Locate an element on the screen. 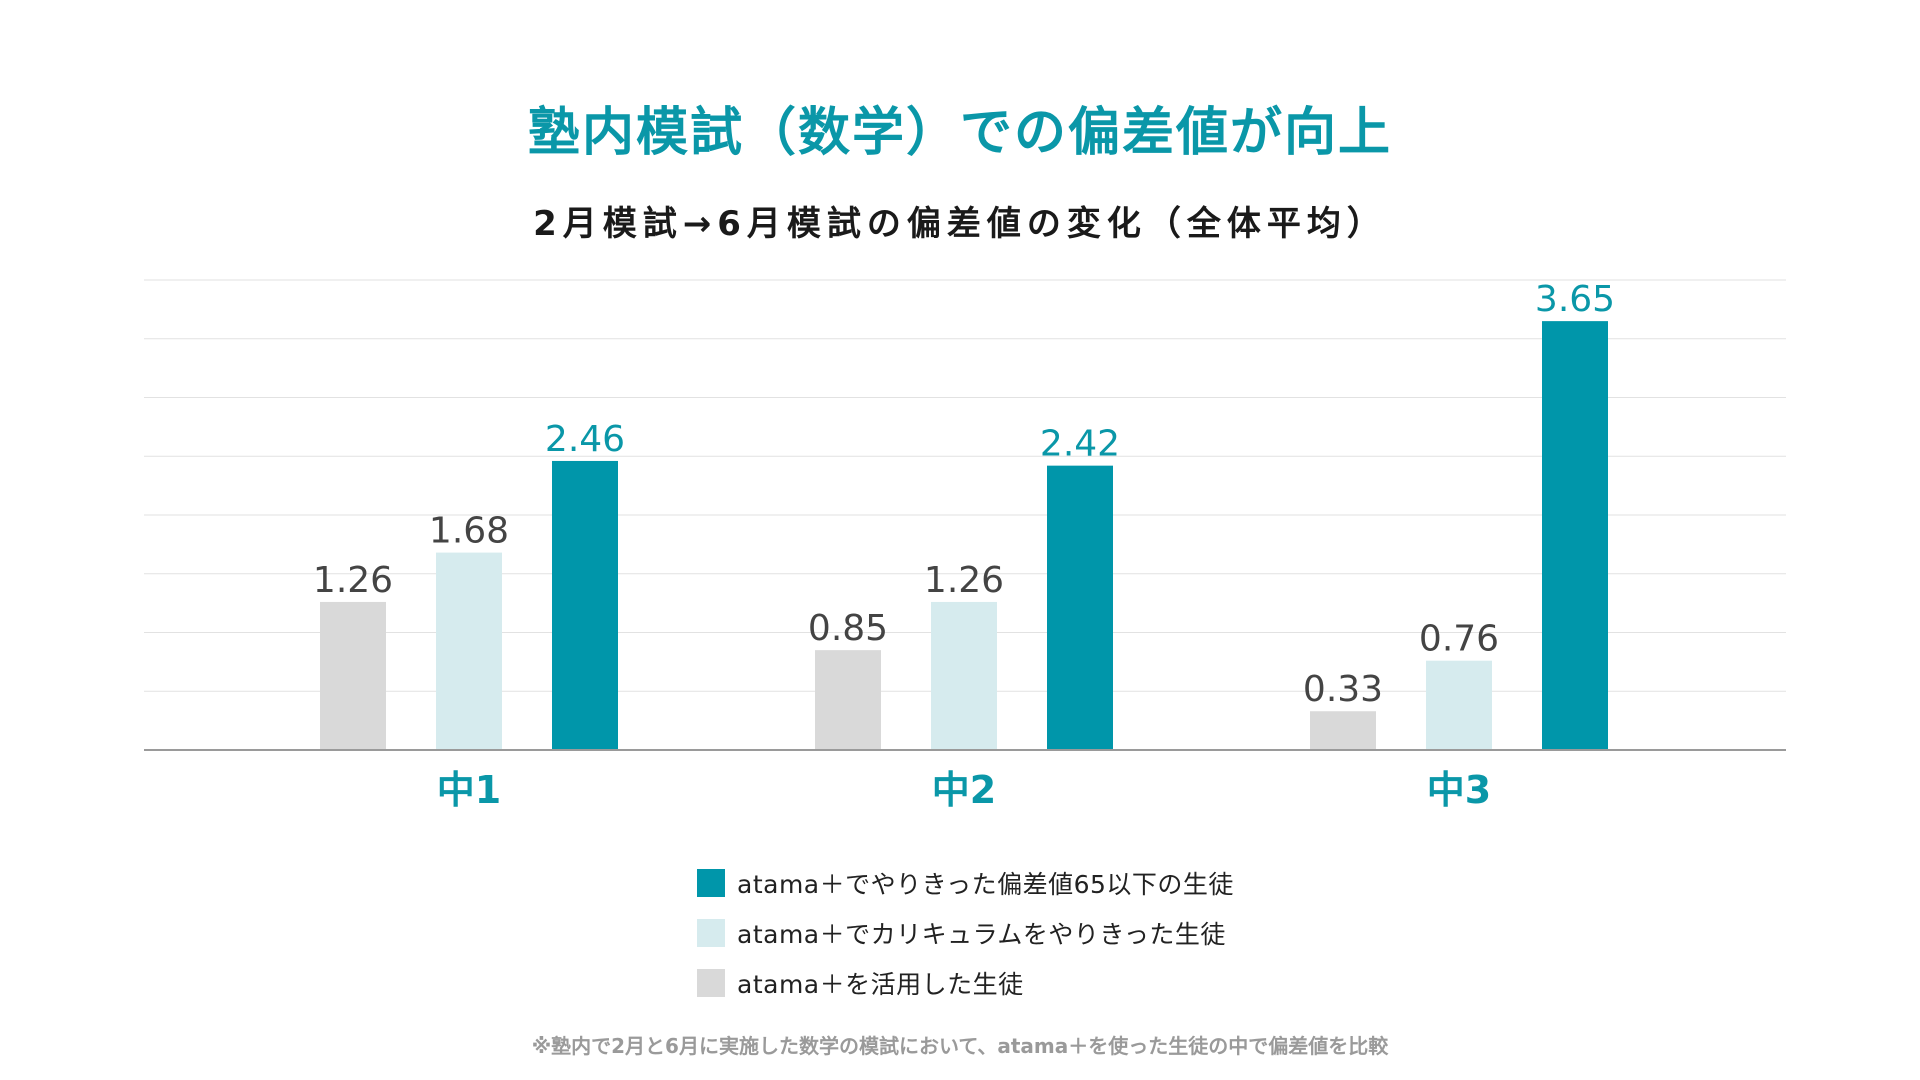 Image resolution: width=1920 pixels, height=1080 pixels. legend-swatch-teal is located at coordinates (711, 883).